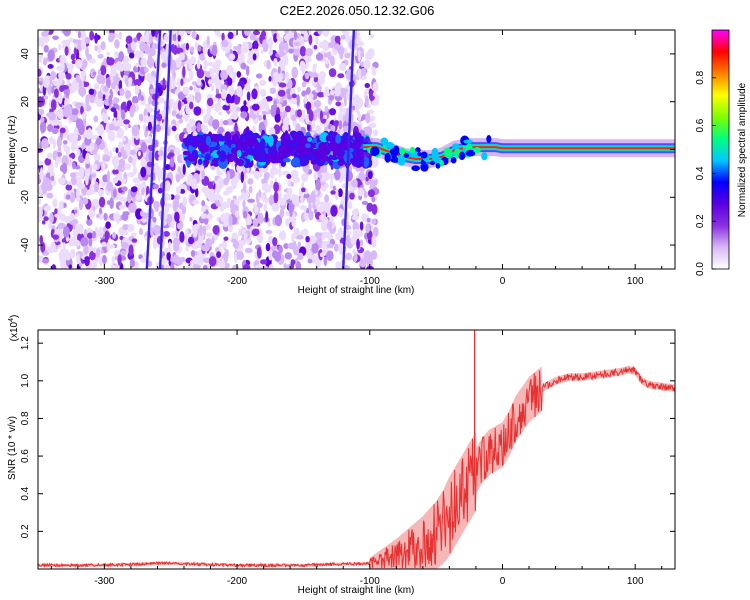 This screenshot has height=600, width=750. Describe the element at coordinates (25, 197) in the screenshot. I see `y-tick-label: -20` at that location.